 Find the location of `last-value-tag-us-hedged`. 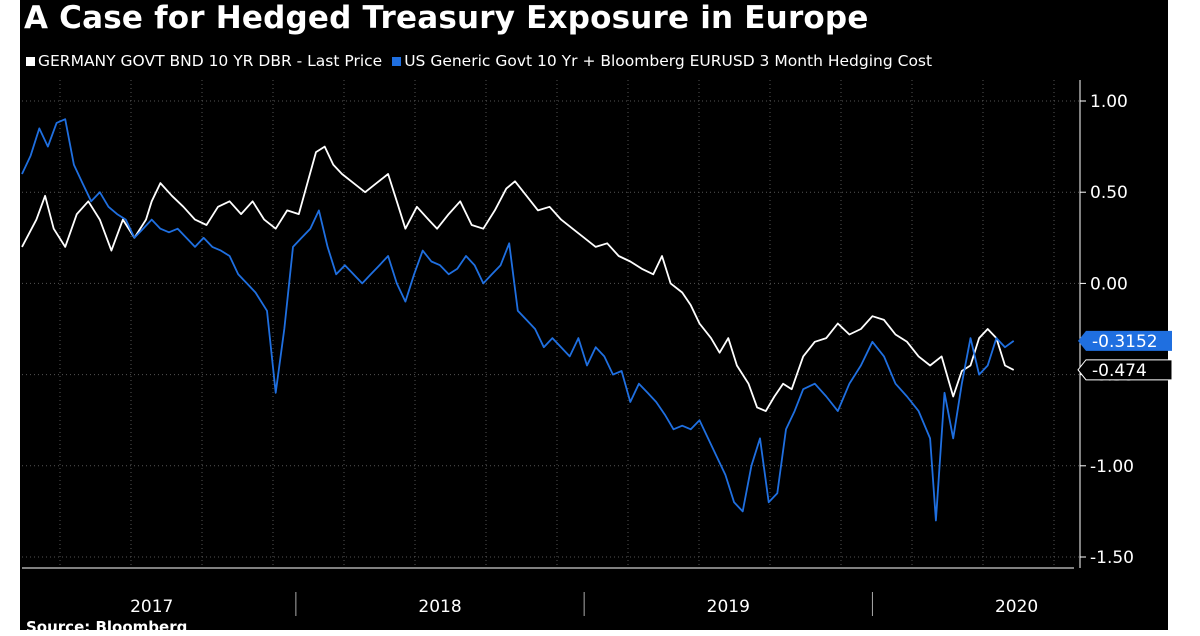

last-value-tag-us-hedged is located at coordinates (1125, 340).